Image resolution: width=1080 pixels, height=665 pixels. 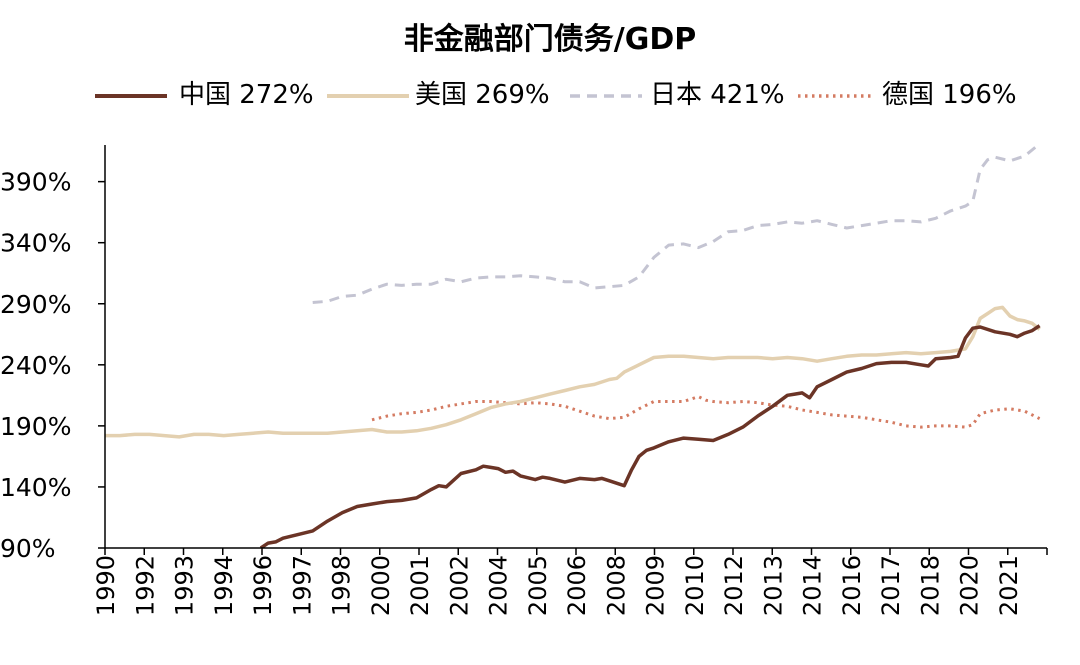 I want to click on x-tick-label: 1993, so click(x=185, y=585).